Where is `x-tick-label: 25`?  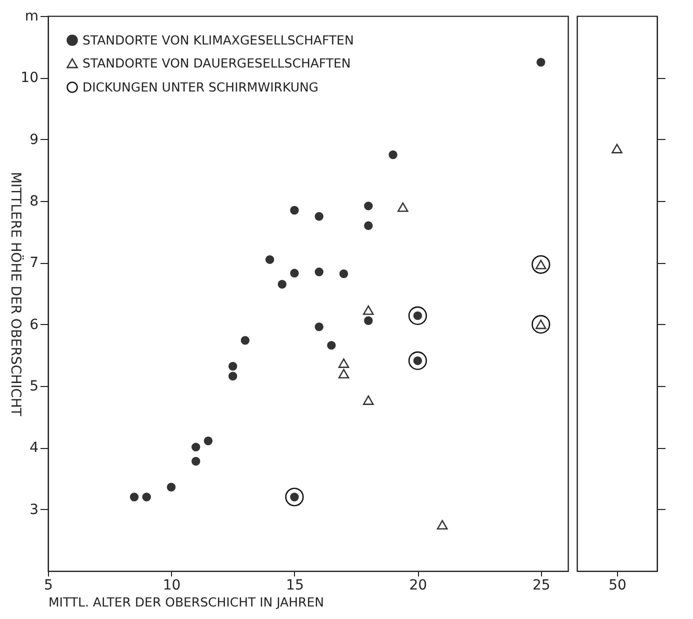
x-tick-label: 25 is located at coordinates (541, 586).